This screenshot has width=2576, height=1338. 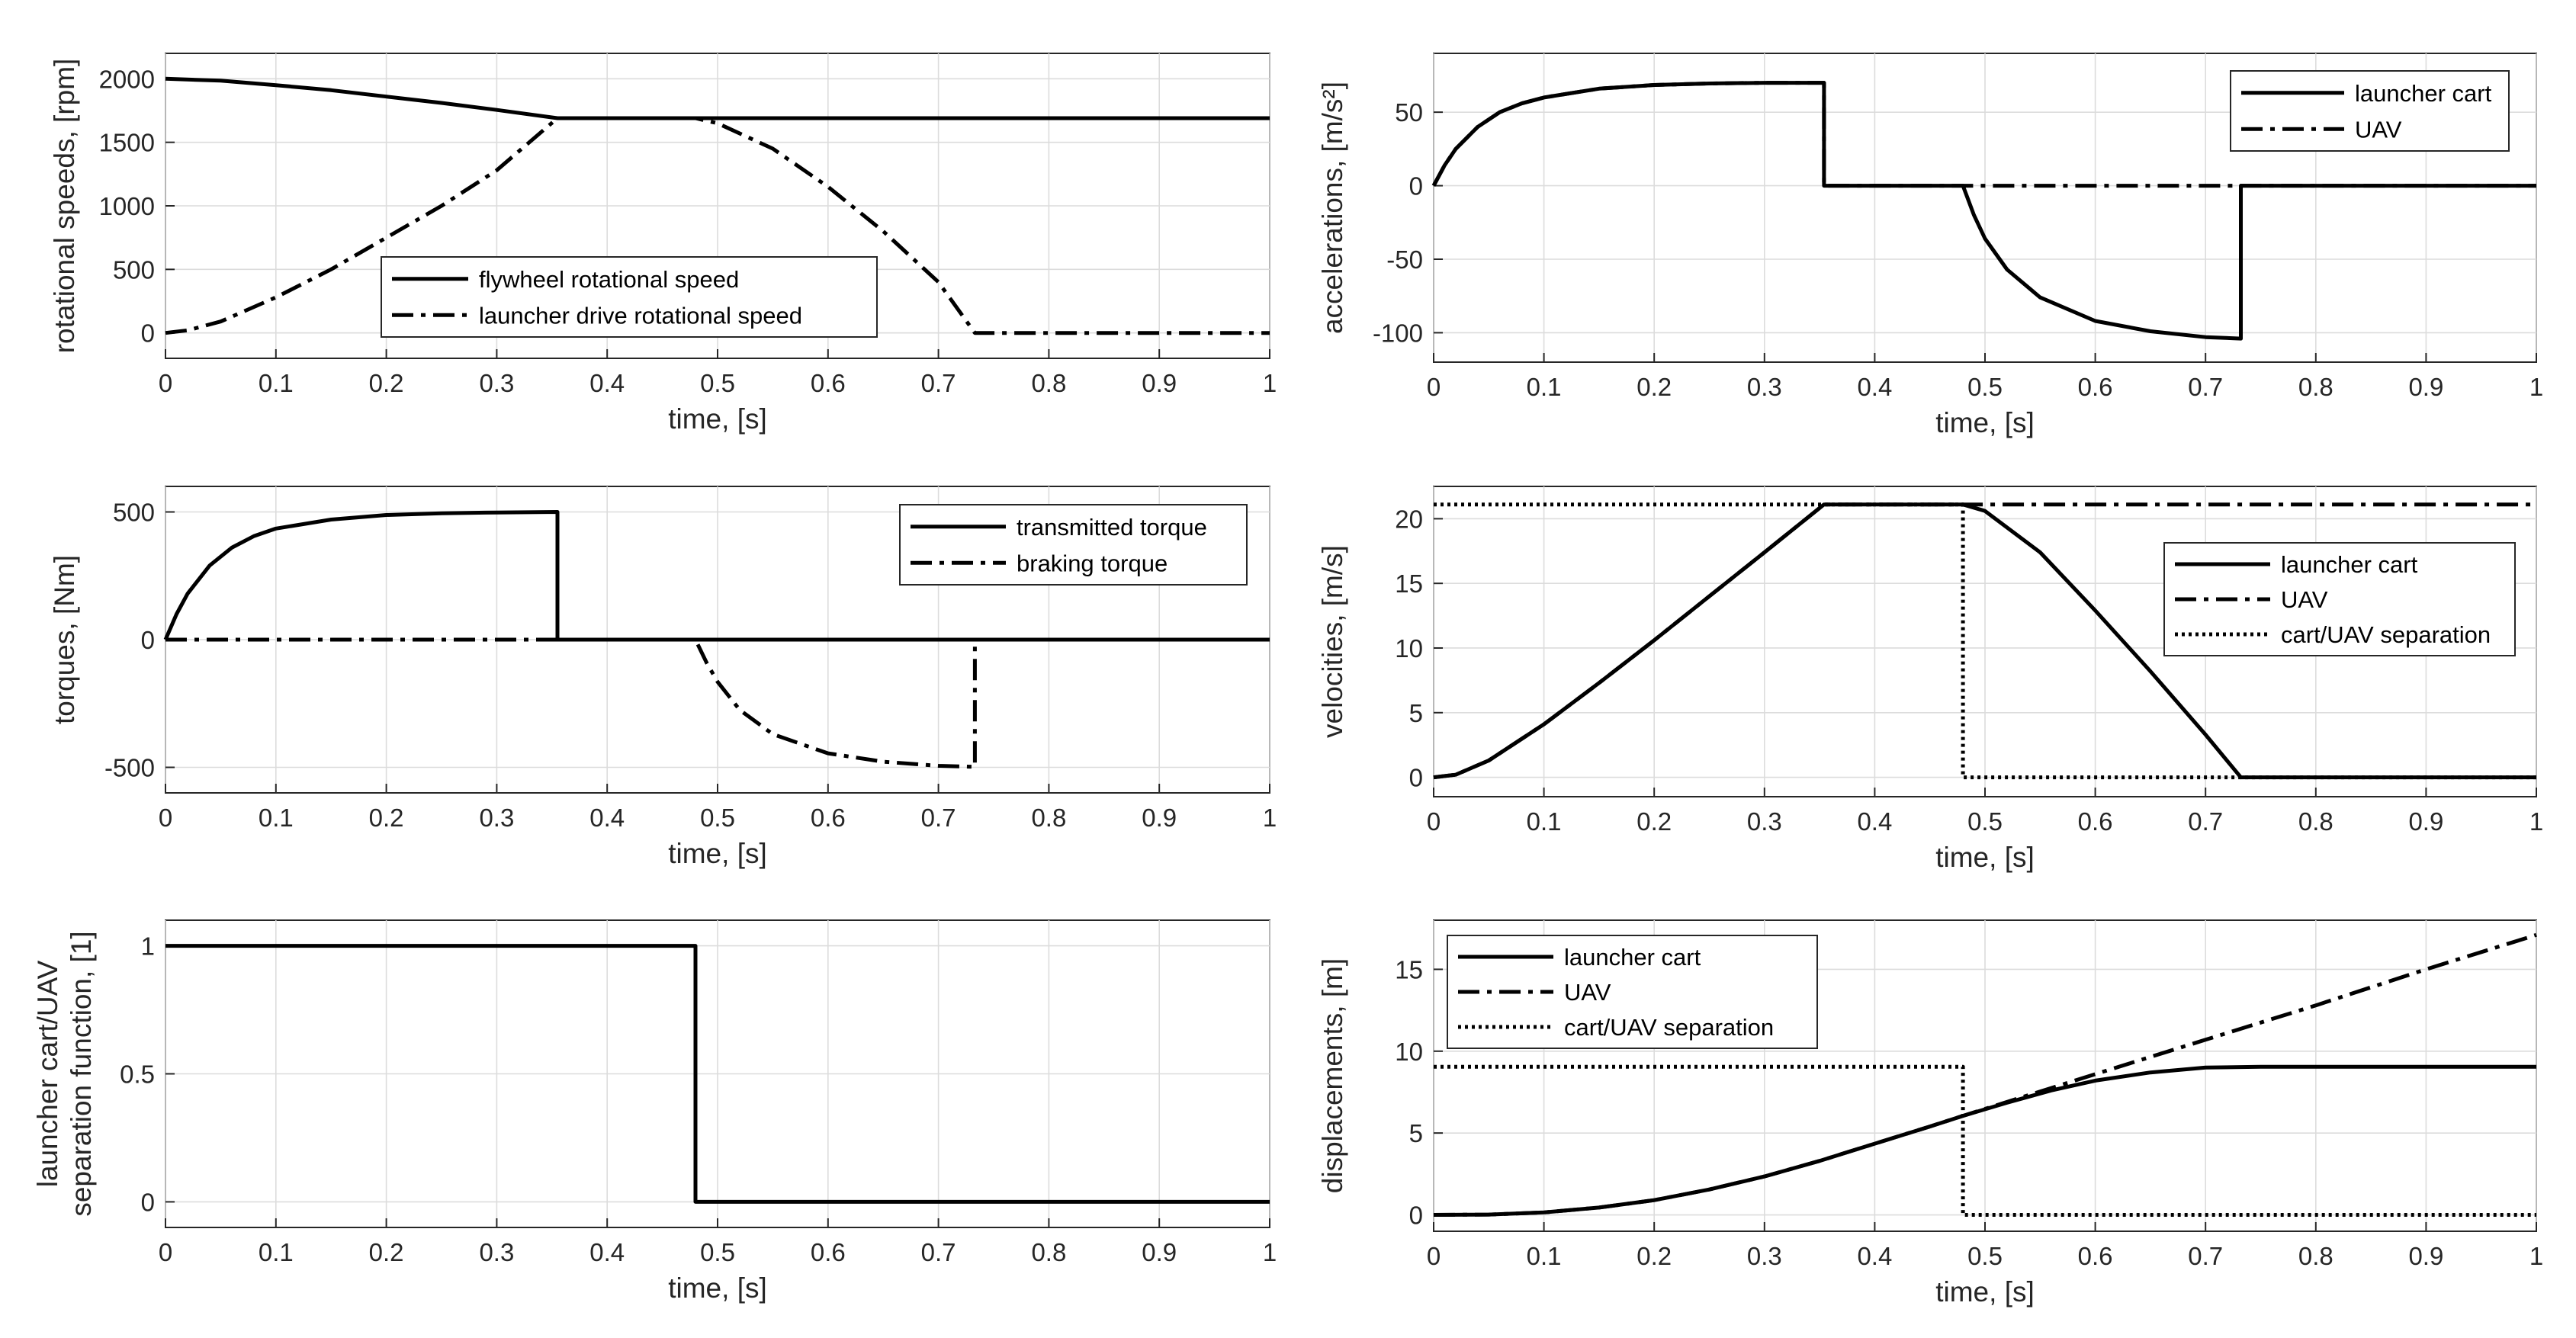 What do you see at coordinates (64, 639) in the screenshot?
I see `y-axis-label: torques, [Nm]` at bounding box center [64, 639].